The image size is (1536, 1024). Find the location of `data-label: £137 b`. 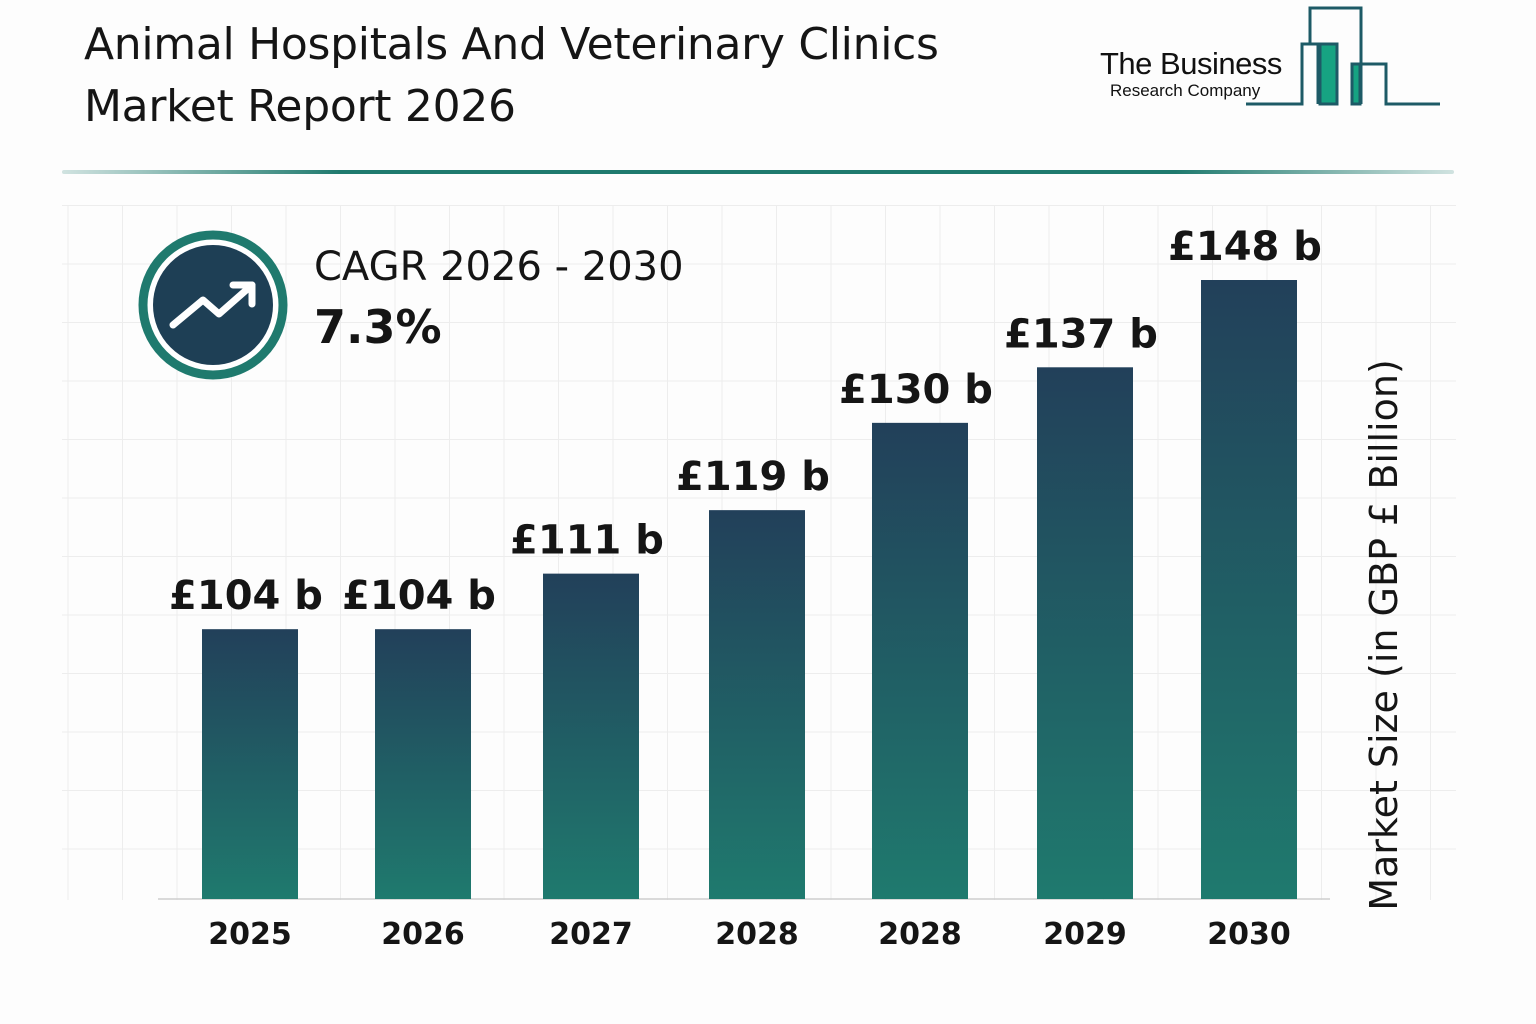

data-label: £137 b is located at coordinates (1081, 334).